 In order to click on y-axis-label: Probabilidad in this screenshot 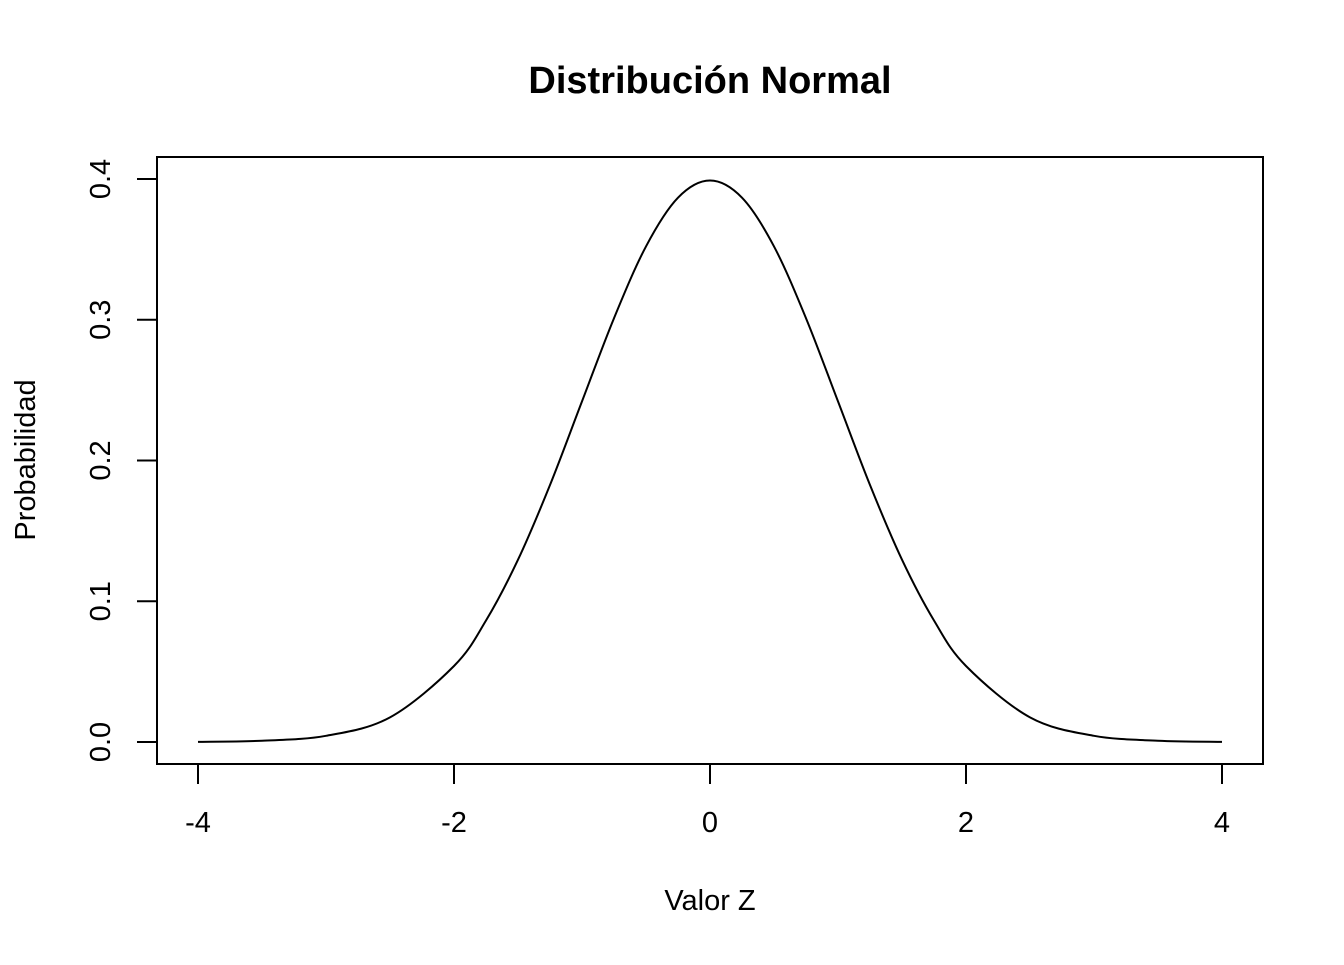, I will do `click(26, 459)`.